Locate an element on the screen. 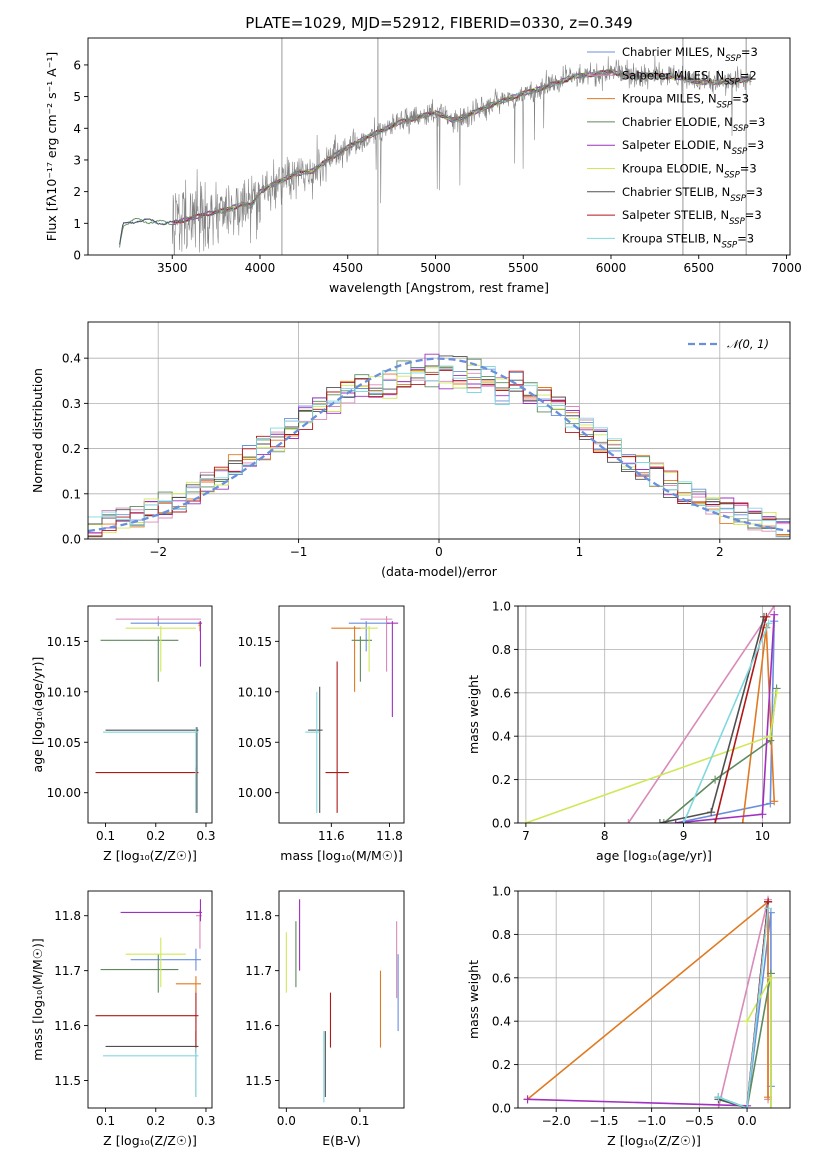  y-tick-label: 2 is located at coordinates (77, 192).